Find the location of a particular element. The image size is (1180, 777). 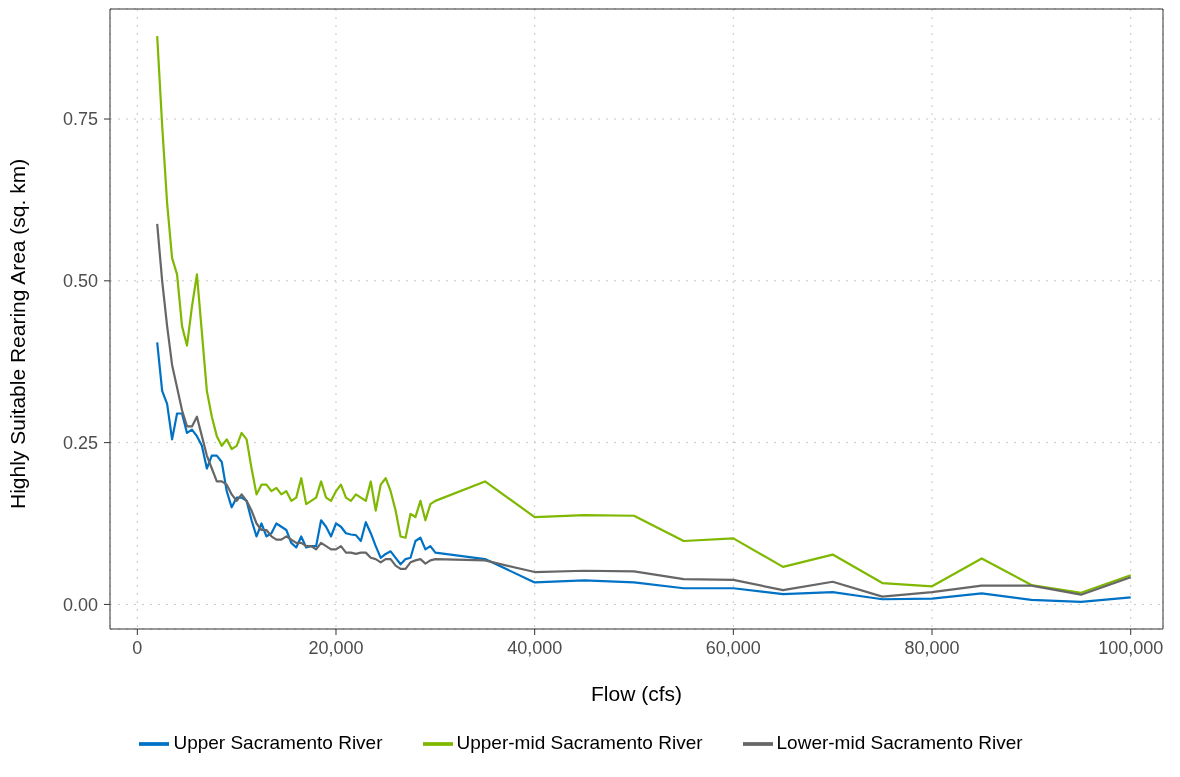

y-axis-title: Highly Suitable Rearing Area (sq. km) is located at coordinates (18, 333).